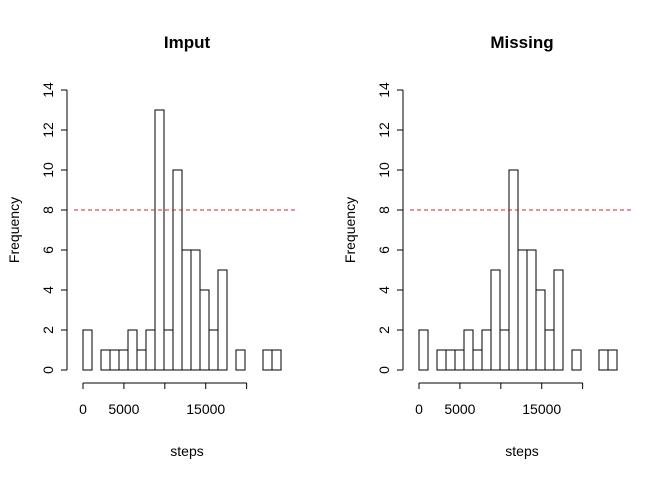  Describe the element at coordinates (521, 42) in the screenshot. I see `chart-title: Missing` at that location.